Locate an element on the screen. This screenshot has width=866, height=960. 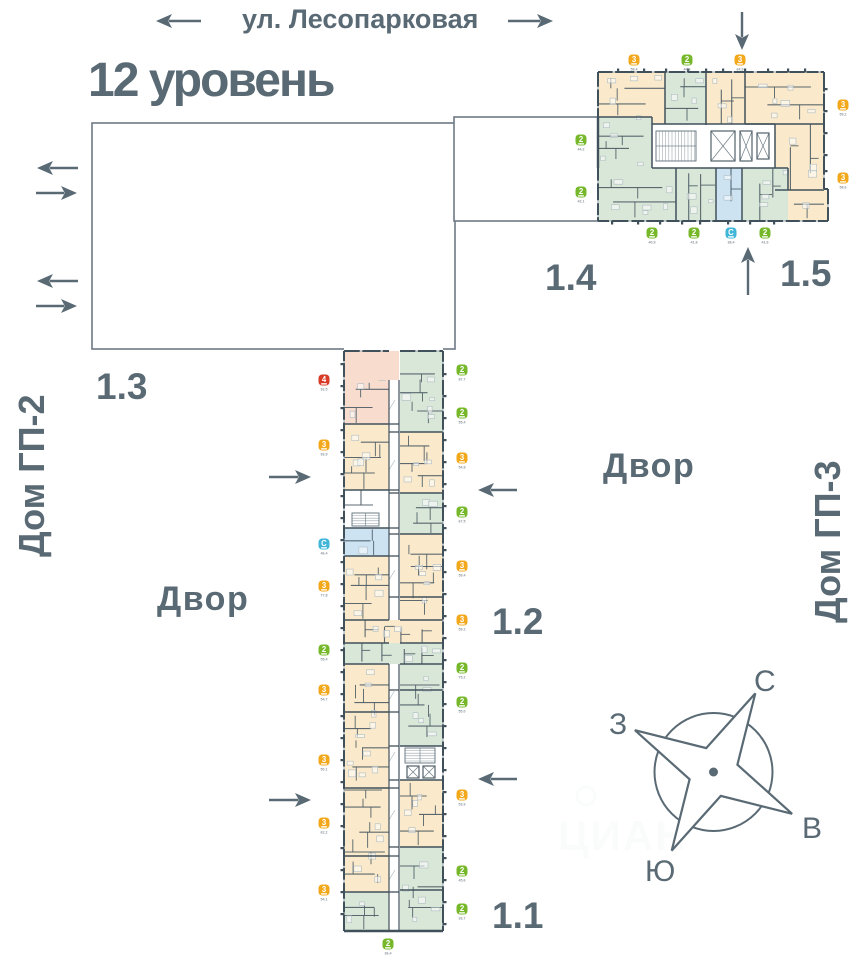
svg-text: Дом ГП-3 is located at coordinates (827, 541).